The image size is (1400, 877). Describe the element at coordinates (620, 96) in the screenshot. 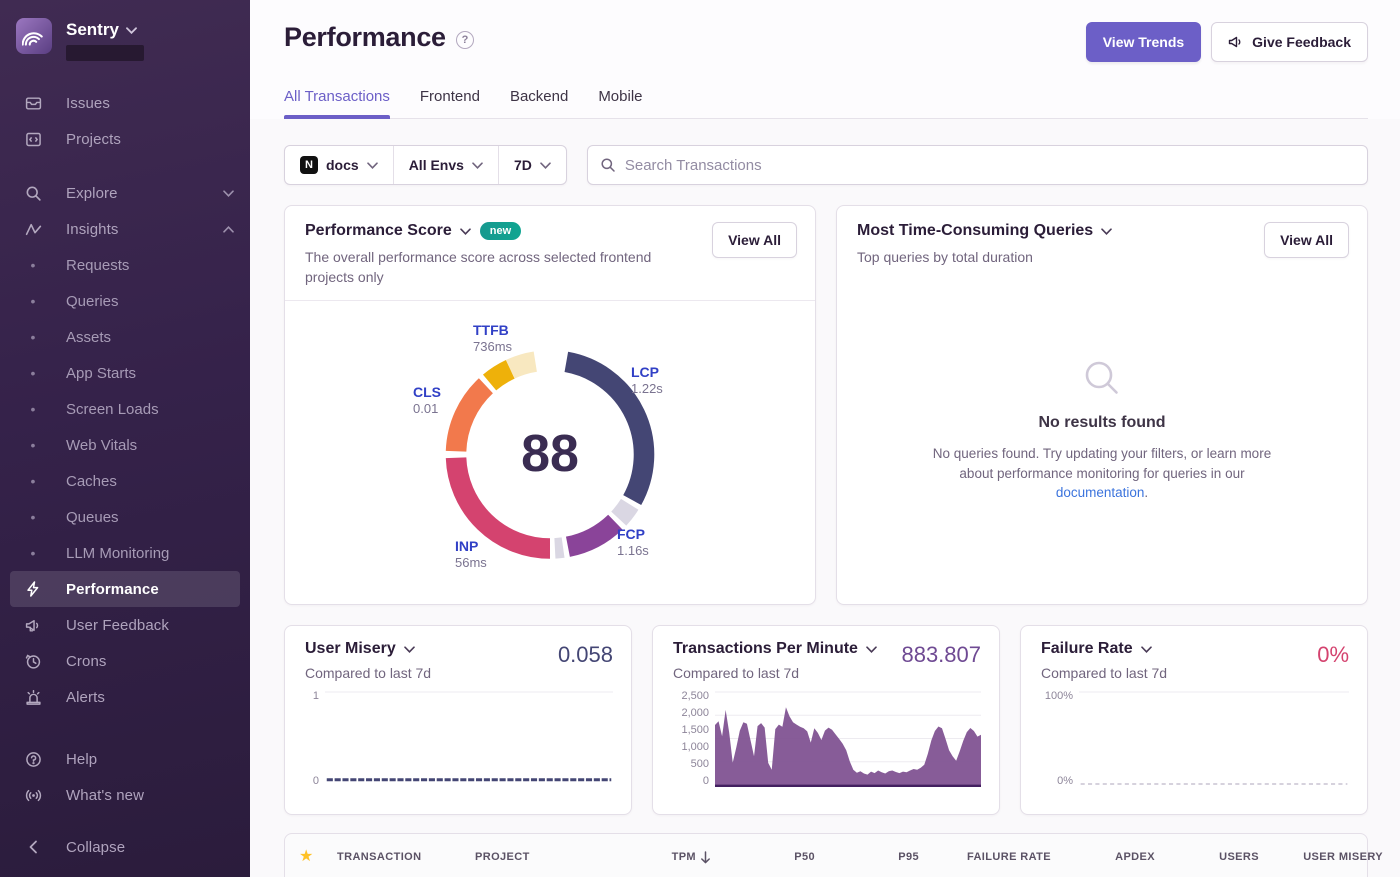

I see `tab-mobile: Mobile` at that location.